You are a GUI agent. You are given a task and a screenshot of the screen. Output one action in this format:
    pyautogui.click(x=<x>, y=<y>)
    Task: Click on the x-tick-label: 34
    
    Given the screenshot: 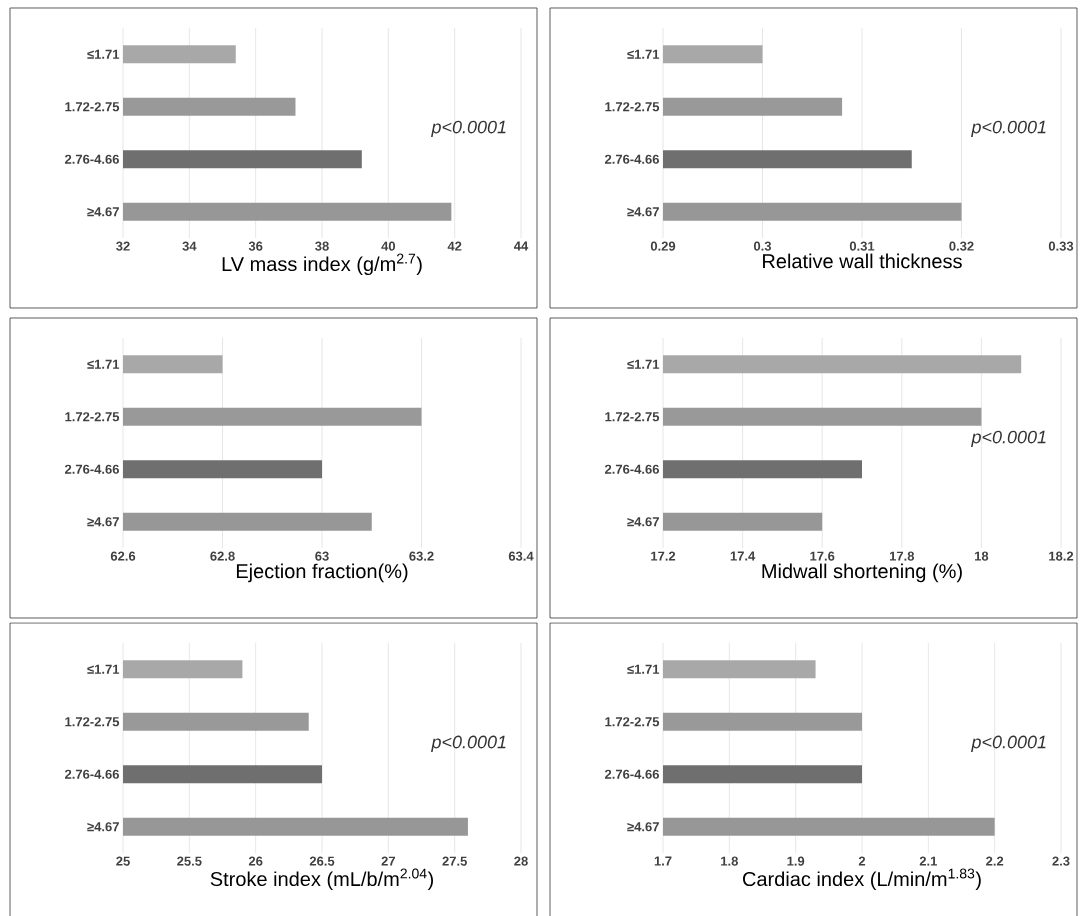 What is the action you would take?
    pyautogui.click(x=189, y=246)
    